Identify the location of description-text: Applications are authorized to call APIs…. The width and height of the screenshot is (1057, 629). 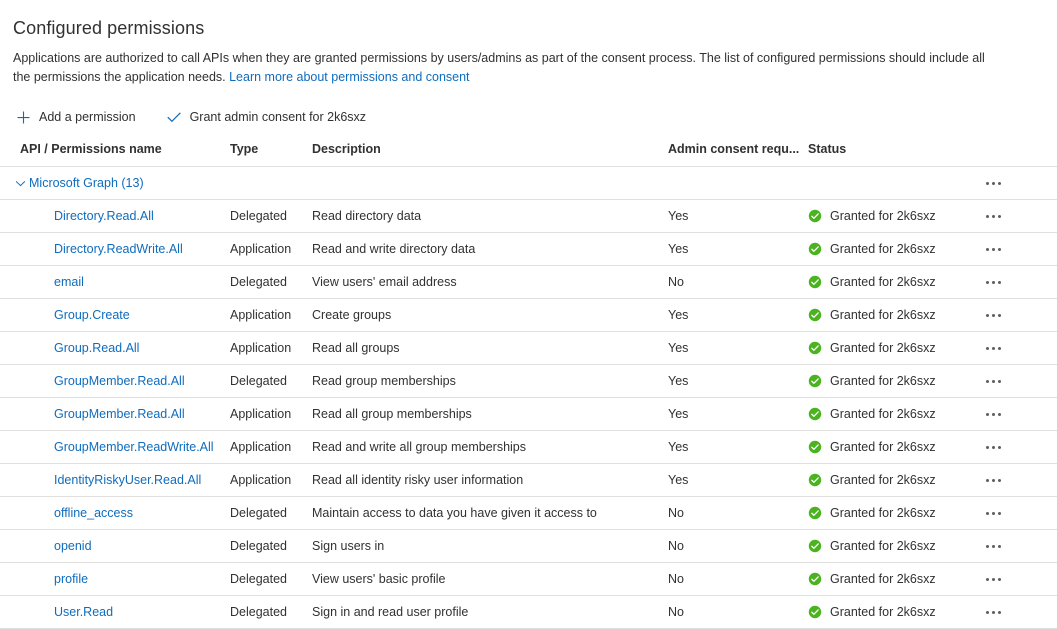
(499, 67).